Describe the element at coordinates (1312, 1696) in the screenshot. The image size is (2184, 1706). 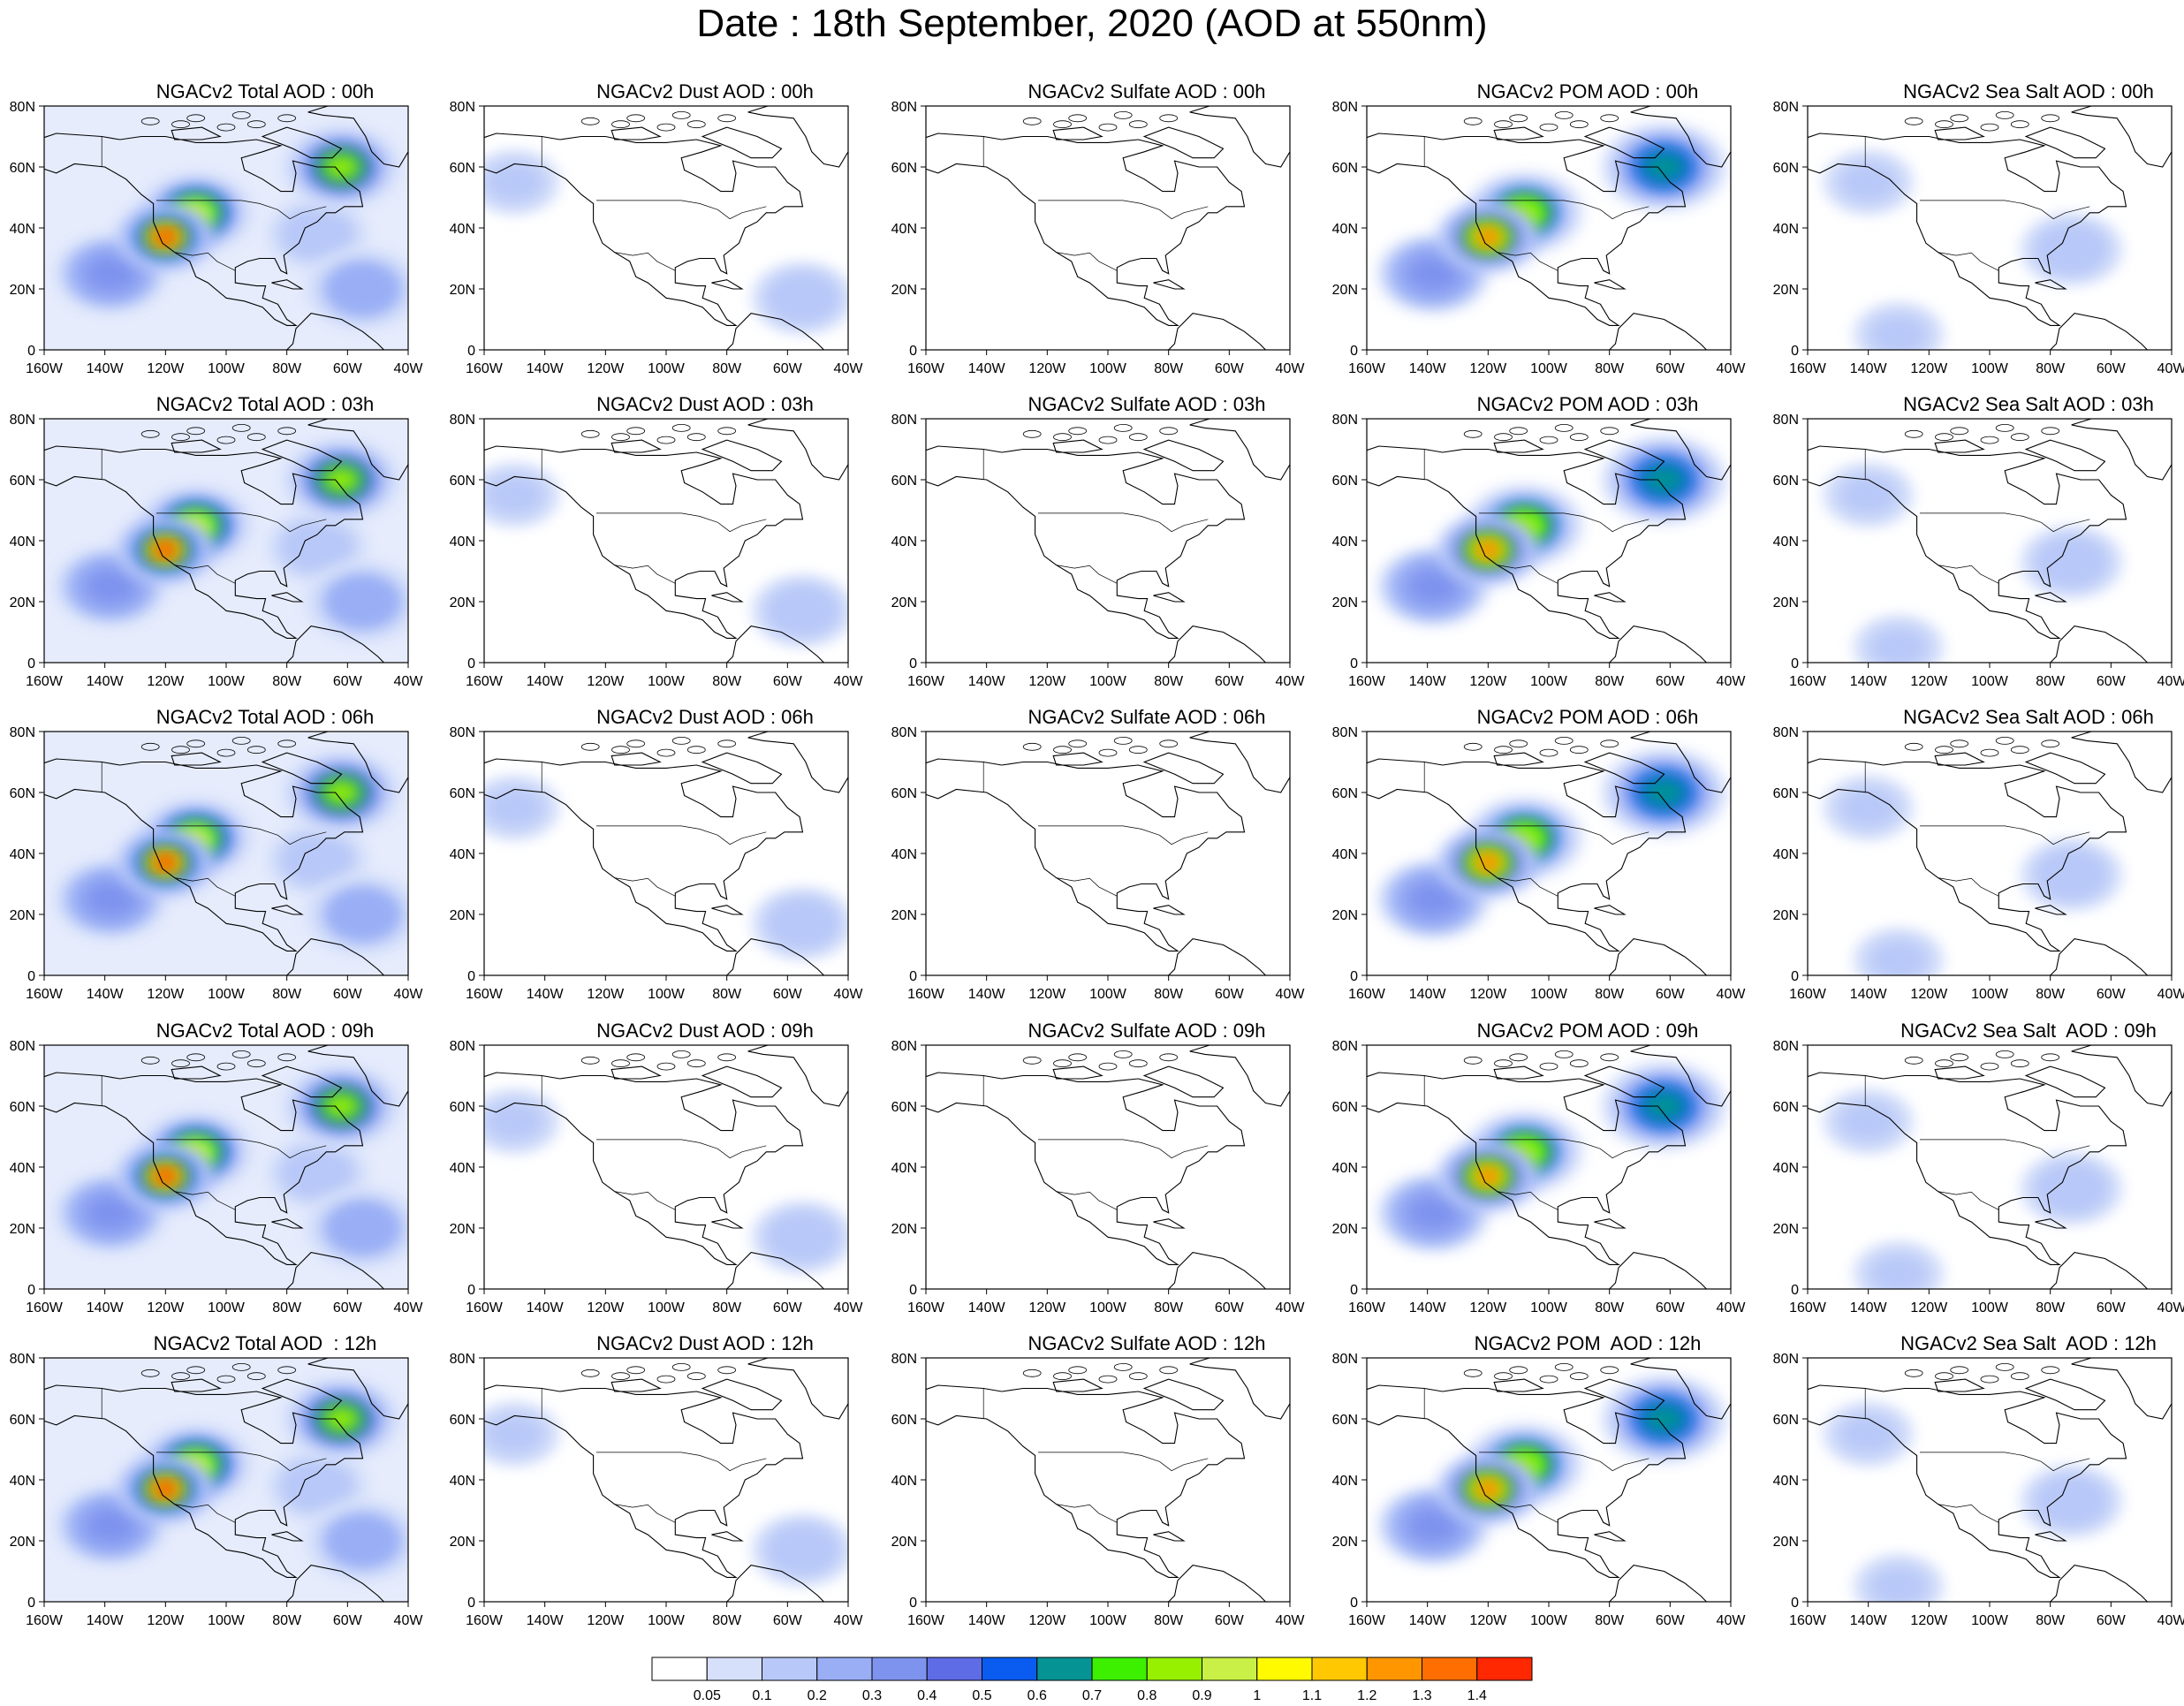
I see `colorbar-label: 1.1` at that location.